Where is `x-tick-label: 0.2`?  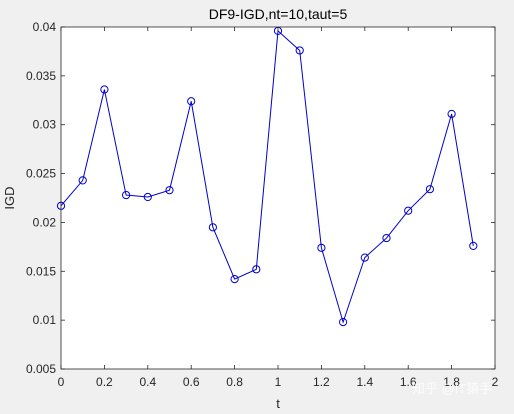
x-tick-label: 0.2 is located at coordinates (104, 382).